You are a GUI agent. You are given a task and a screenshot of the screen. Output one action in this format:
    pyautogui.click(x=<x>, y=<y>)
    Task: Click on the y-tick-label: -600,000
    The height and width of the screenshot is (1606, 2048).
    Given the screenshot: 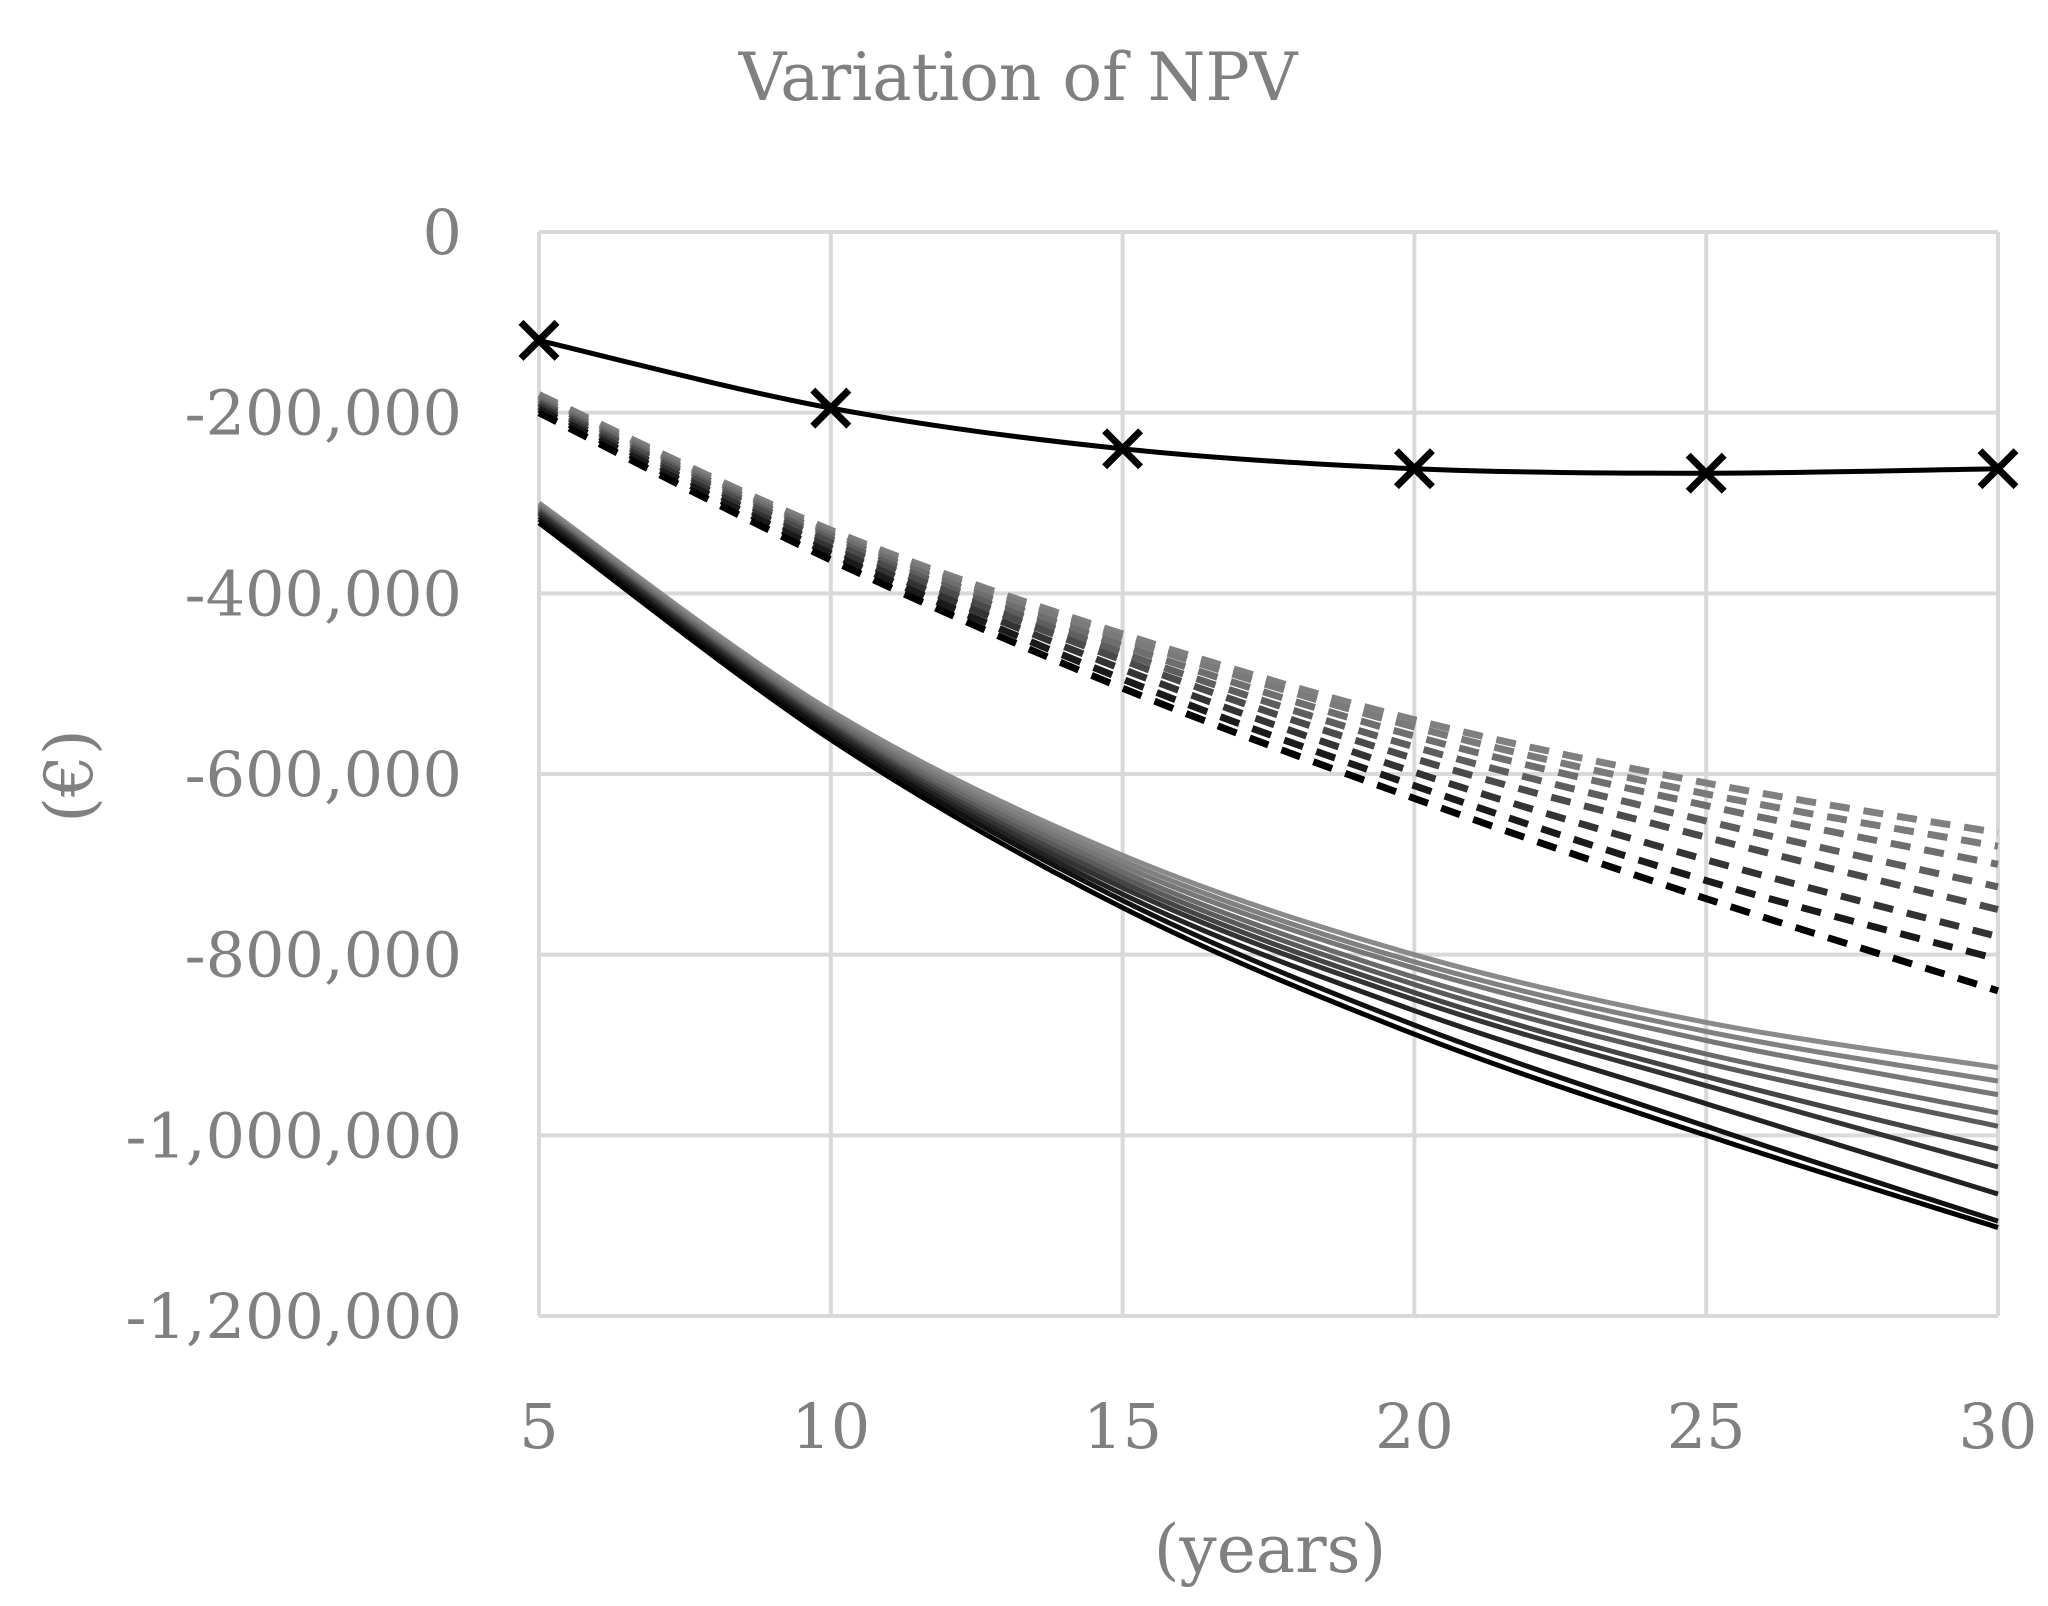 What is the action you would take?
    pyautogui.click(x=323, y=774)
    